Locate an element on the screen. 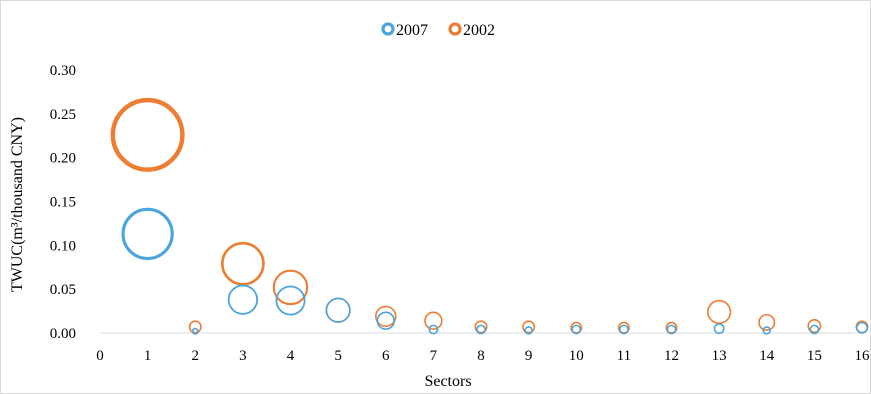  x-tick-label: 5 is located at coordinates (338, 356).